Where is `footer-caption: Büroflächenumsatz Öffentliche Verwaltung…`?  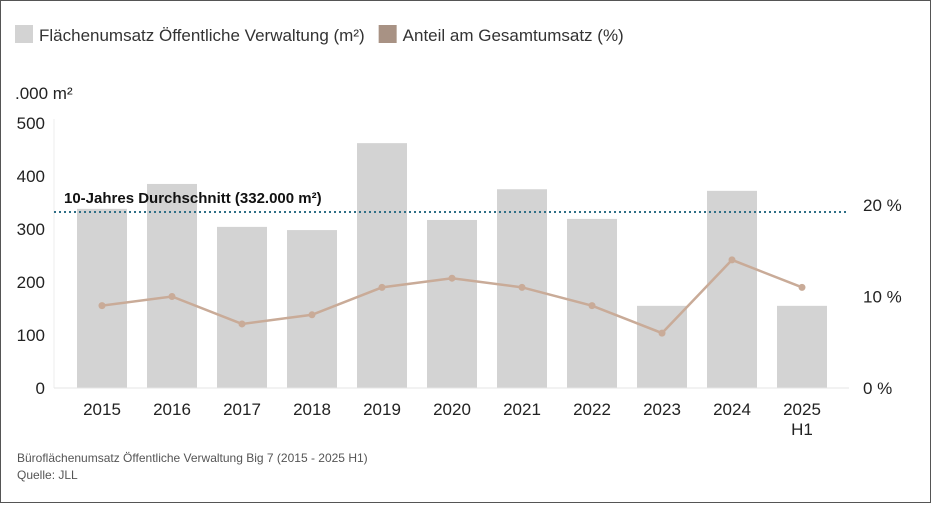 footer-caption: Büroflächenumsatz Öffentliche Verwaltung… is located at coordinates (192, 458).